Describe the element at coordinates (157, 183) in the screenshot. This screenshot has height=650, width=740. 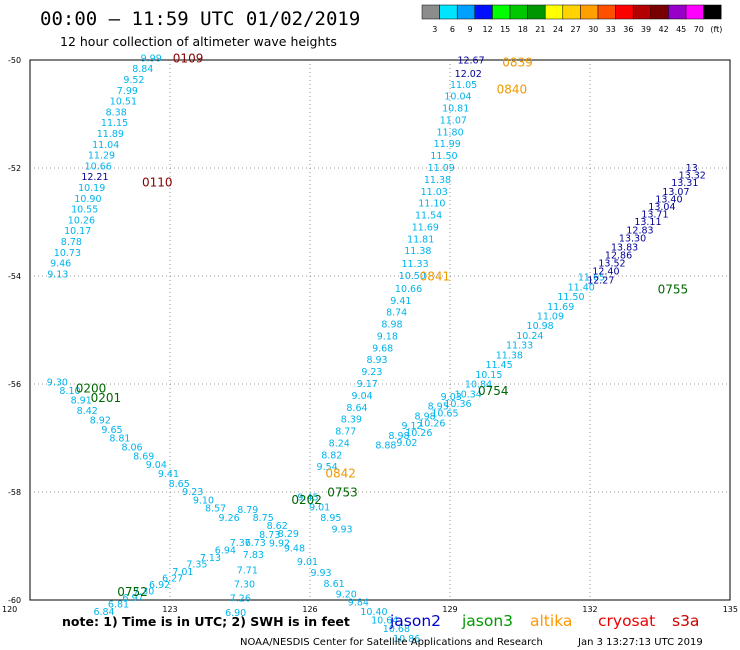
I see `pass-time-label: 0110` at that location.